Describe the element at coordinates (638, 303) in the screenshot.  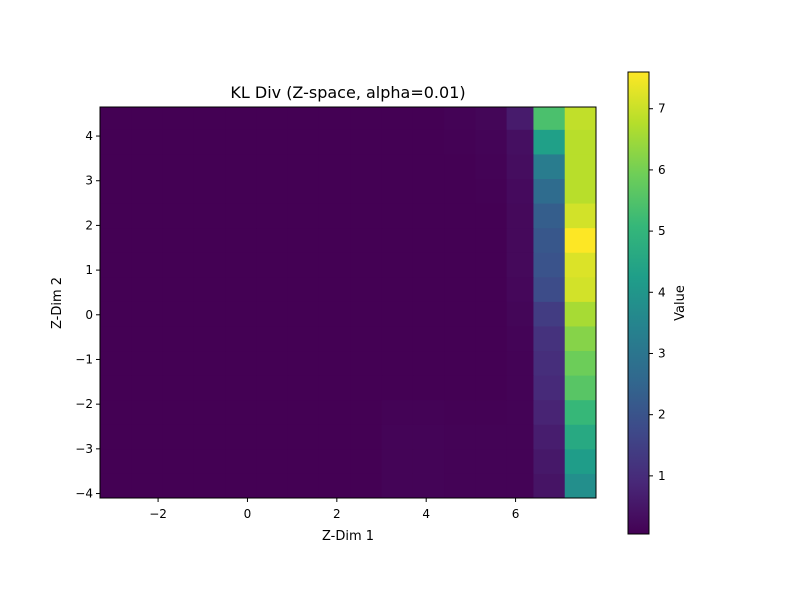
I see `colorbar` at that location.